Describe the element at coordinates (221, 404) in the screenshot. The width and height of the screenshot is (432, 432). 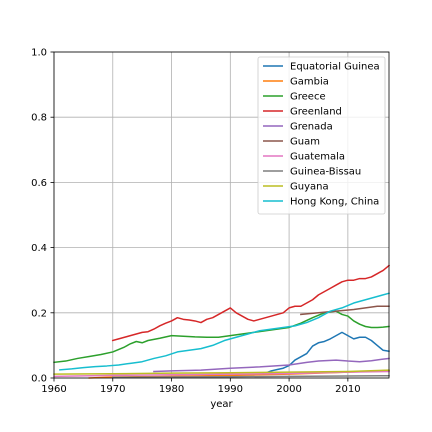
I see `x-axis-label: year` at that location.